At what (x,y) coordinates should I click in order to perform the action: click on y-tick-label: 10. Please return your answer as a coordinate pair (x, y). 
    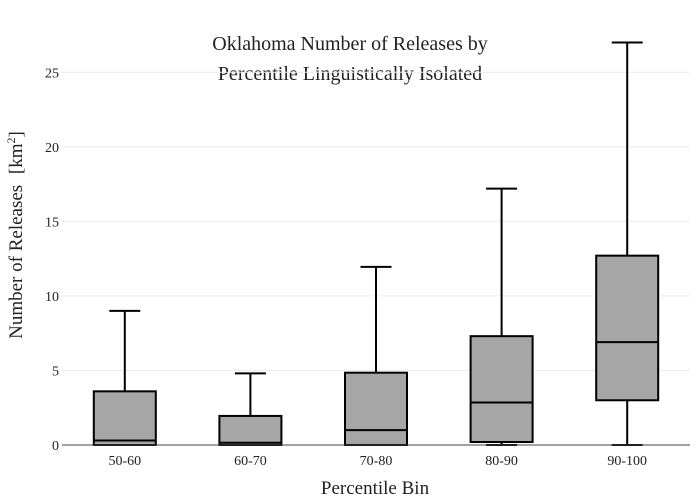
    Looking at the image, I should click on (52, 297).